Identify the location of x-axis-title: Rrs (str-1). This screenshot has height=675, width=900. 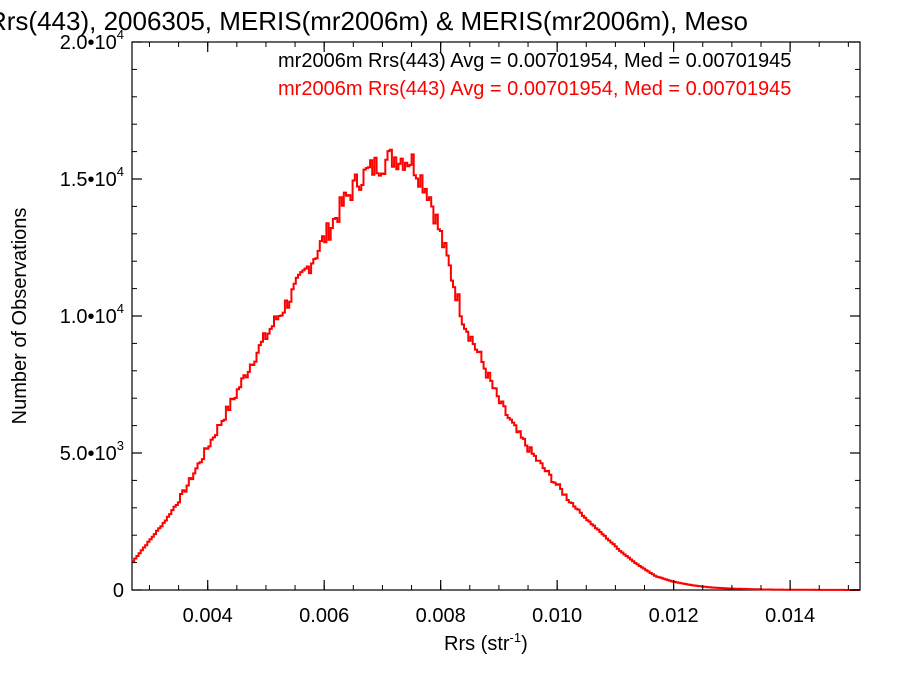
(486, 642).